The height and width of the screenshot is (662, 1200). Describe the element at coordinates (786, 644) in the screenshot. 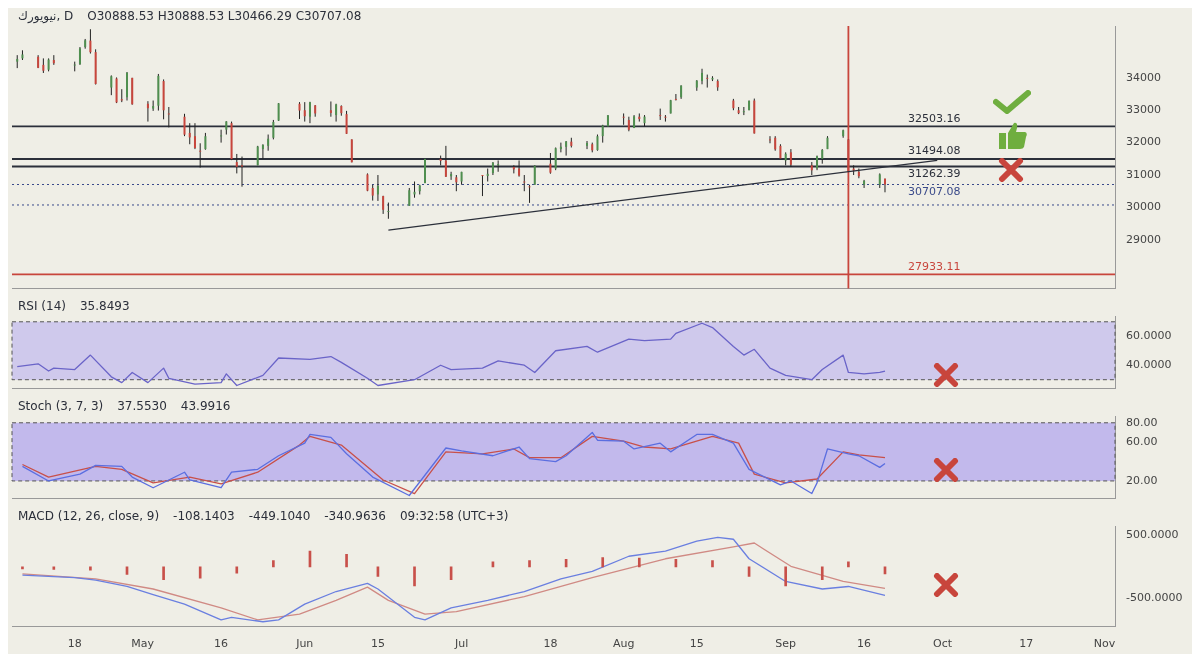

I see `x-tick-label: Sep` at that location.